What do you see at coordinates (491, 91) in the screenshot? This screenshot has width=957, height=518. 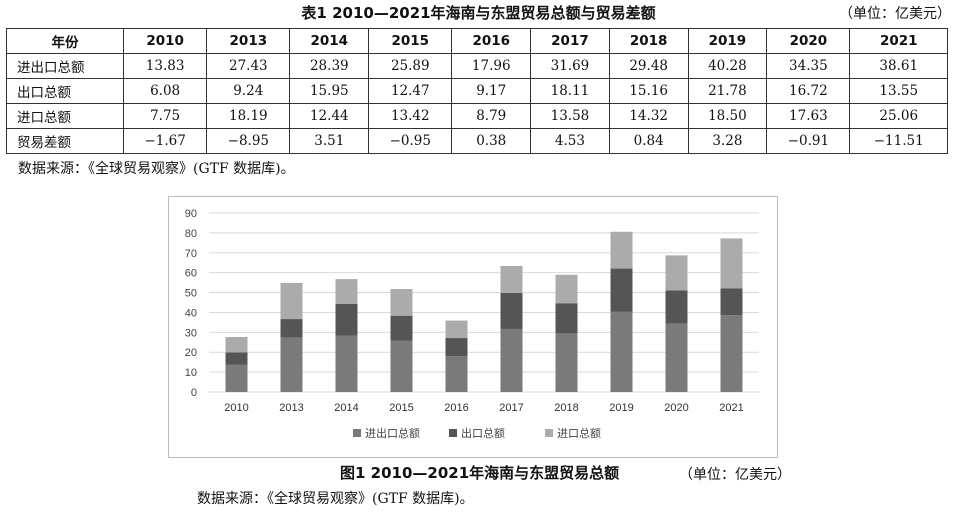 I see `table-cell: 9.17` at bounding box center [491, 91].